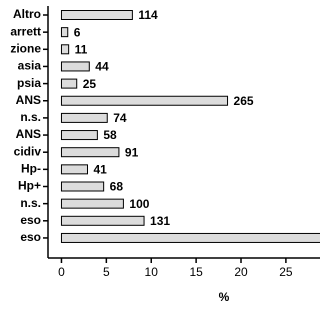  Describe the element at coordinates (61, 272) in the screenshot. I see `x-tick-label: 0` at that location.